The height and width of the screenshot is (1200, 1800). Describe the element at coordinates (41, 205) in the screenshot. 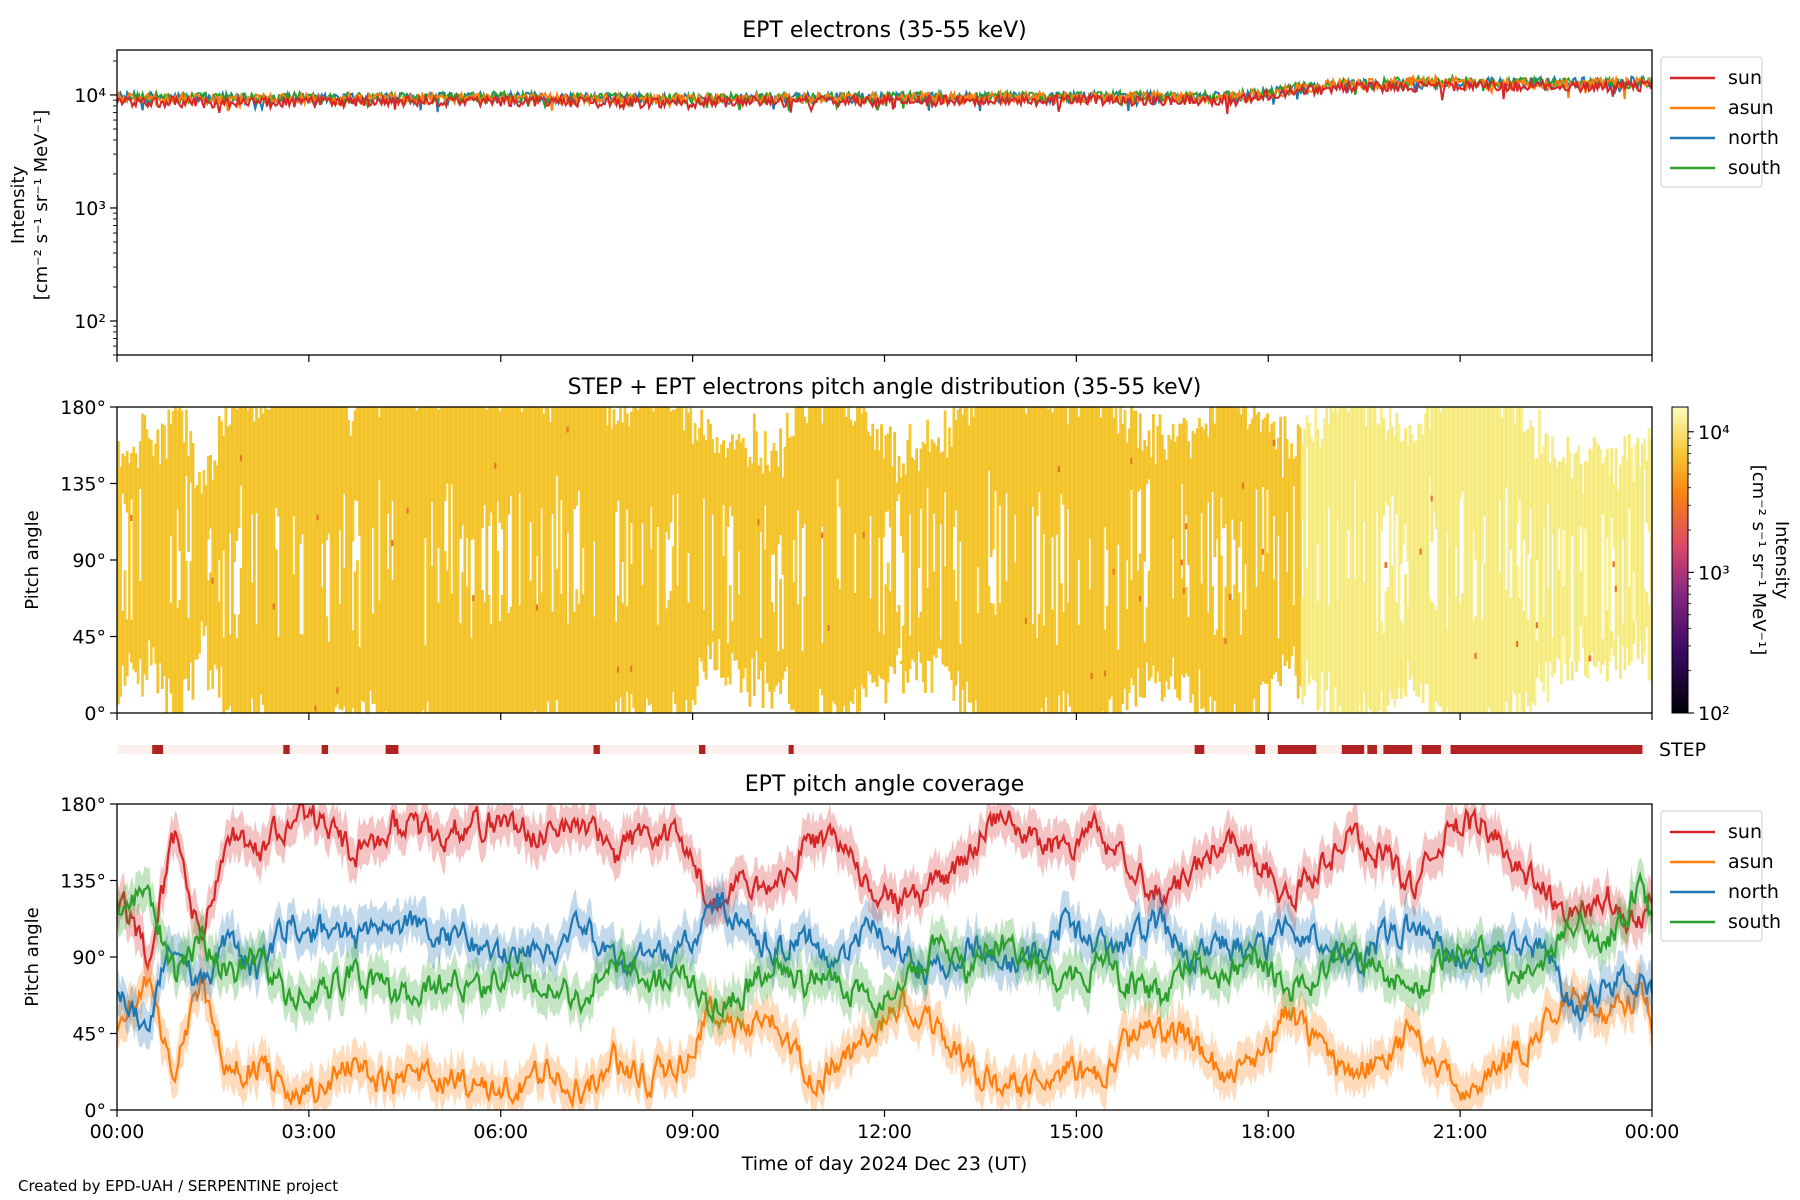

I see `intensity-y-units: [cm⁻² s⁻¹ sr⁻¹ MeV⁻¹]` at that location.